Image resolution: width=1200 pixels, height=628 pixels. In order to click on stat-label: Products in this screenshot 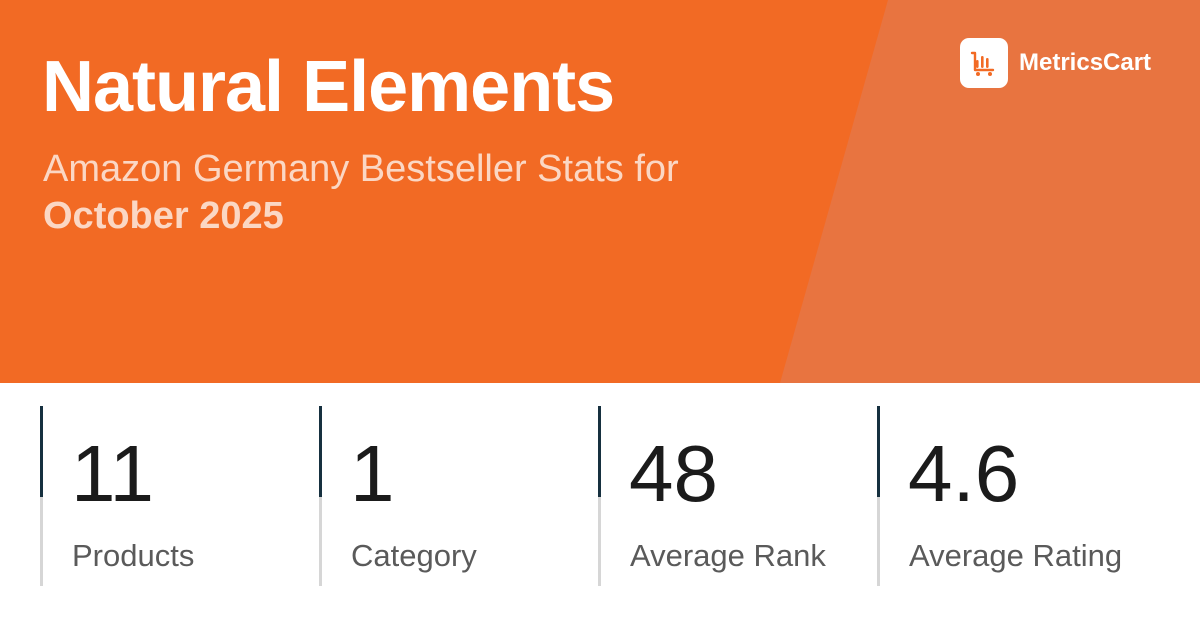, I will do `click(133, 555)`.